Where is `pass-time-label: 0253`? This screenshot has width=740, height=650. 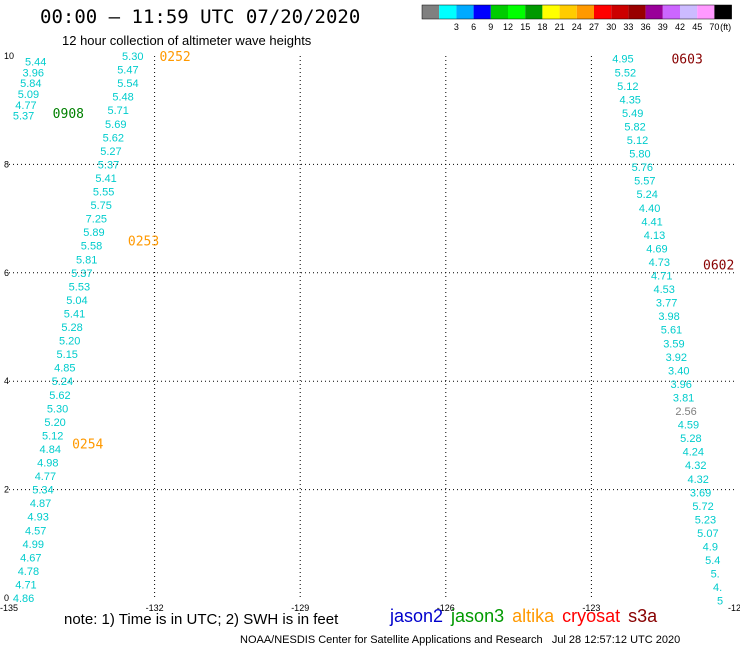
pass-time-label: 0253 is located at coordinates (143, 241).